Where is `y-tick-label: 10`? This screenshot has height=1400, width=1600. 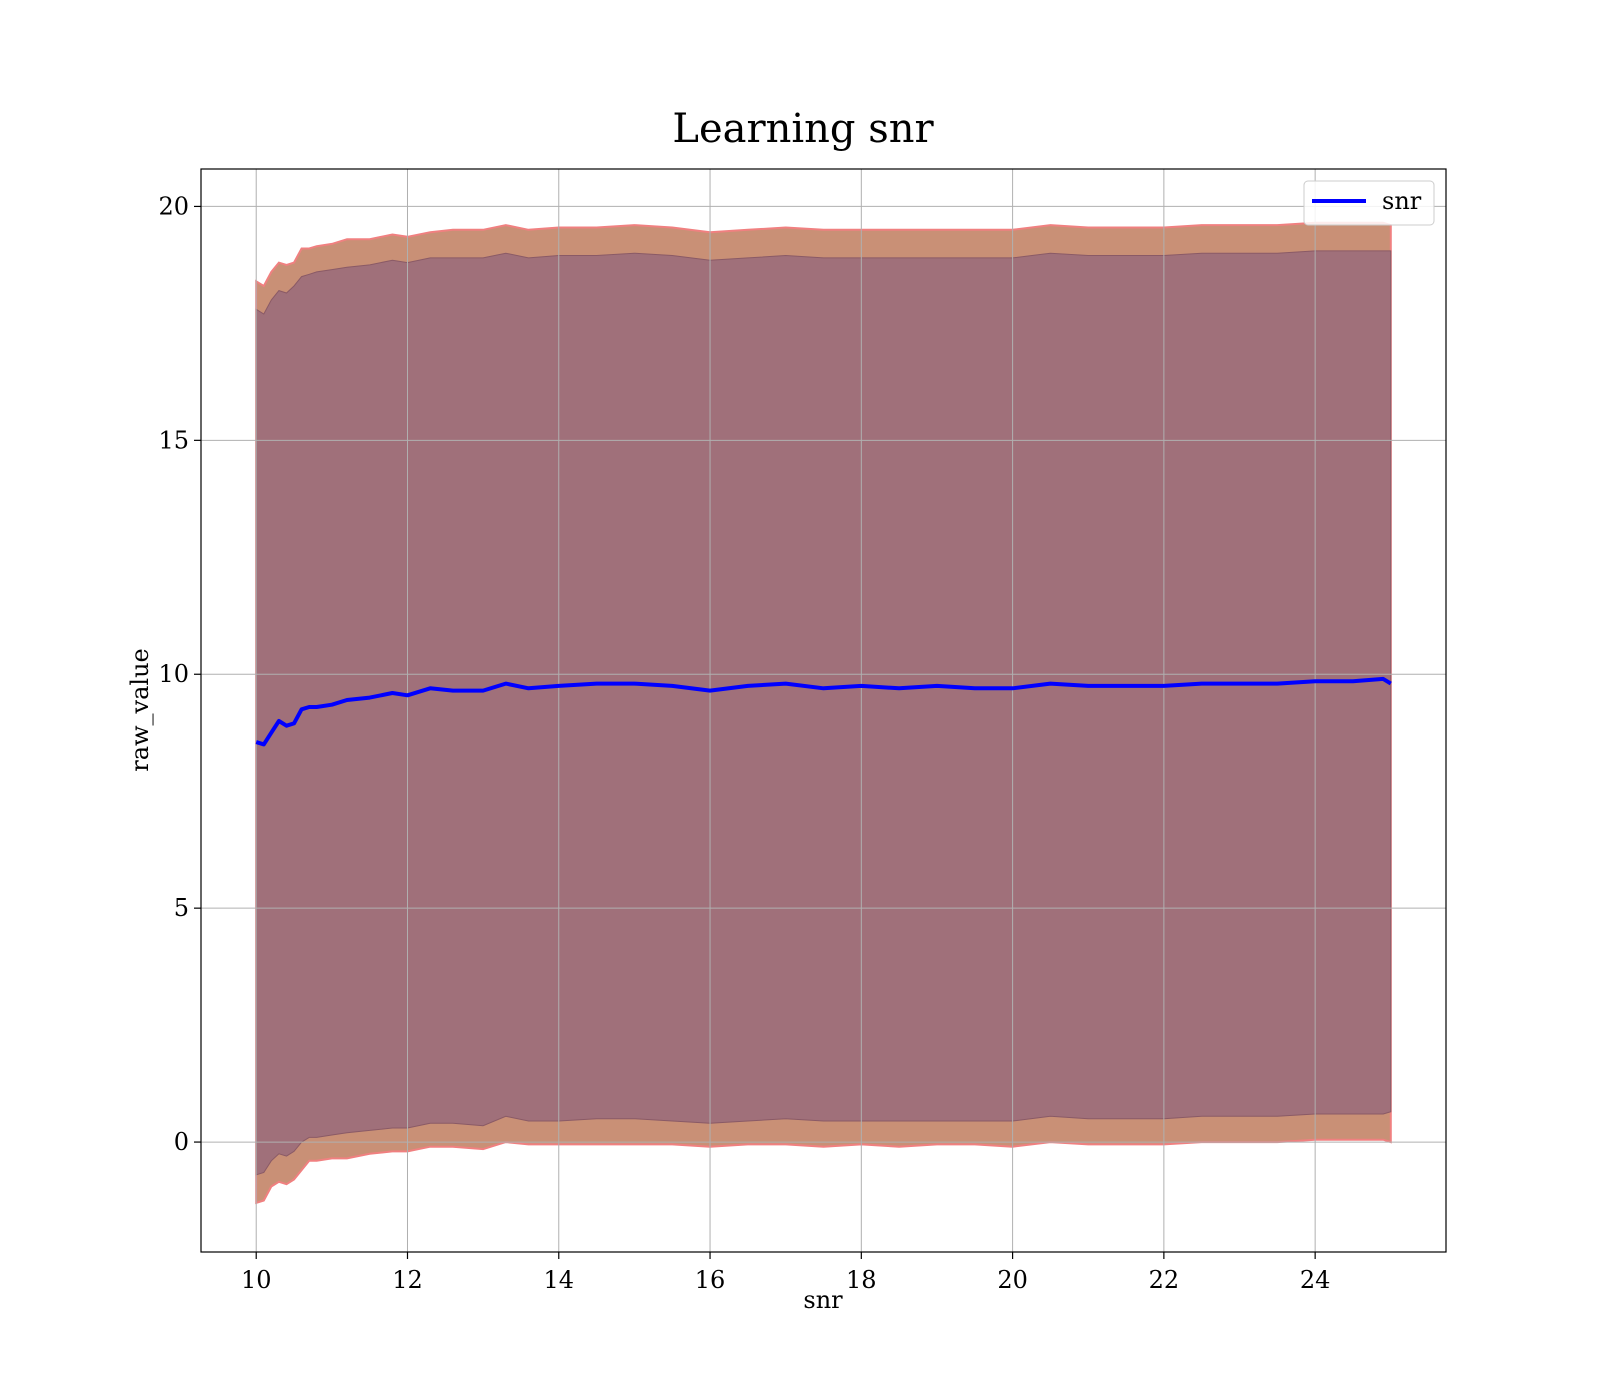 y-tick-label: 10 is located at coordinates (173, 674).